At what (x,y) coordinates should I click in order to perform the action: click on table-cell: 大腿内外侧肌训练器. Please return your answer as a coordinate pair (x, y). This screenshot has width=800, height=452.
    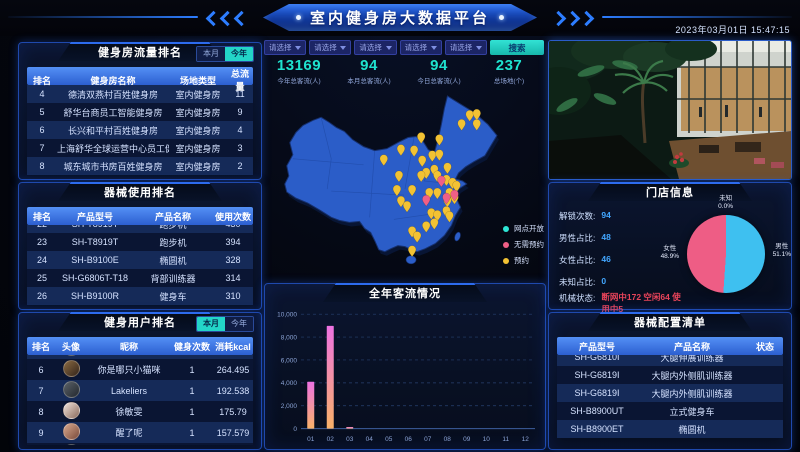
    Looking at the image, I should click on (692, 393).